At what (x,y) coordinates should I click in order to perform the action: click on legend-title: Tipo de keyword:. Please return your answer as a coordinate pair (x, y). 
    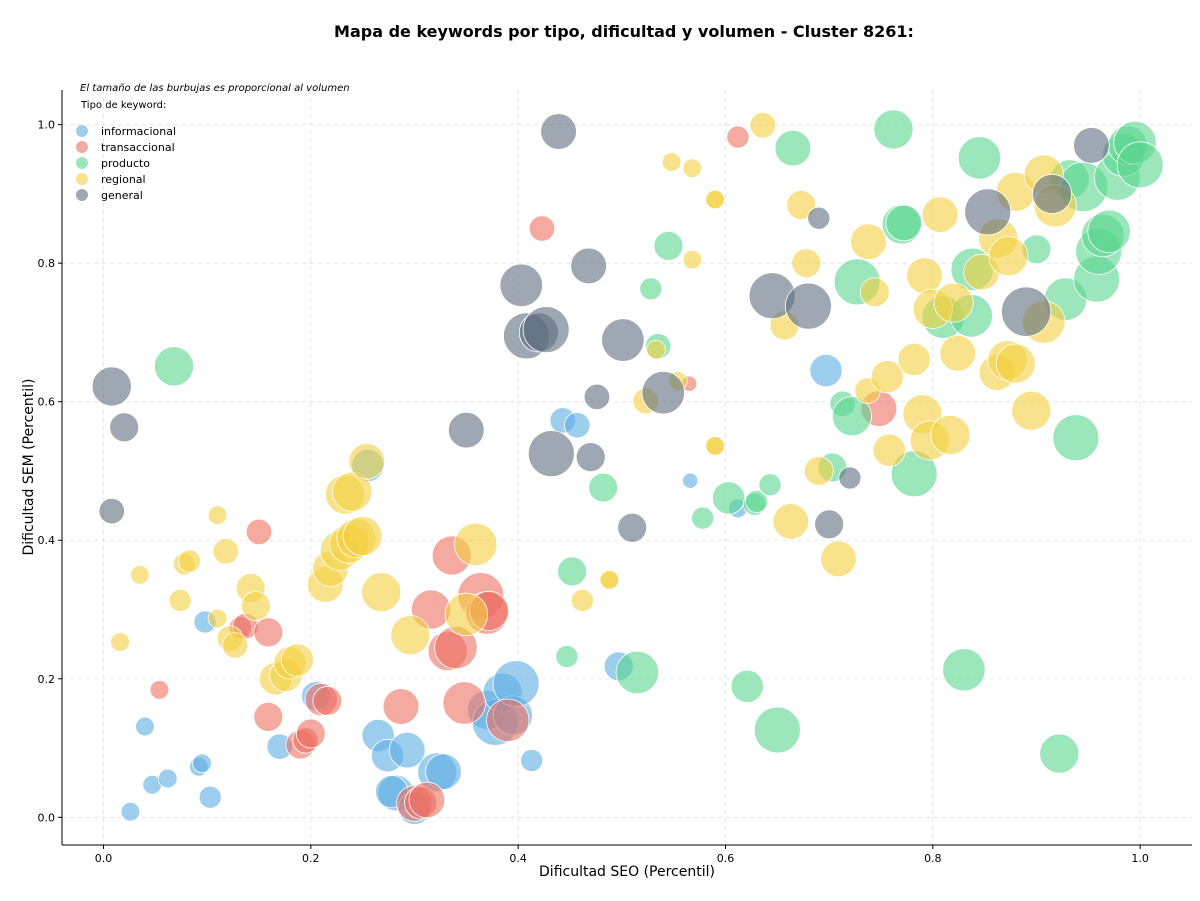
    Looking at the image, I should click on (123, 105).